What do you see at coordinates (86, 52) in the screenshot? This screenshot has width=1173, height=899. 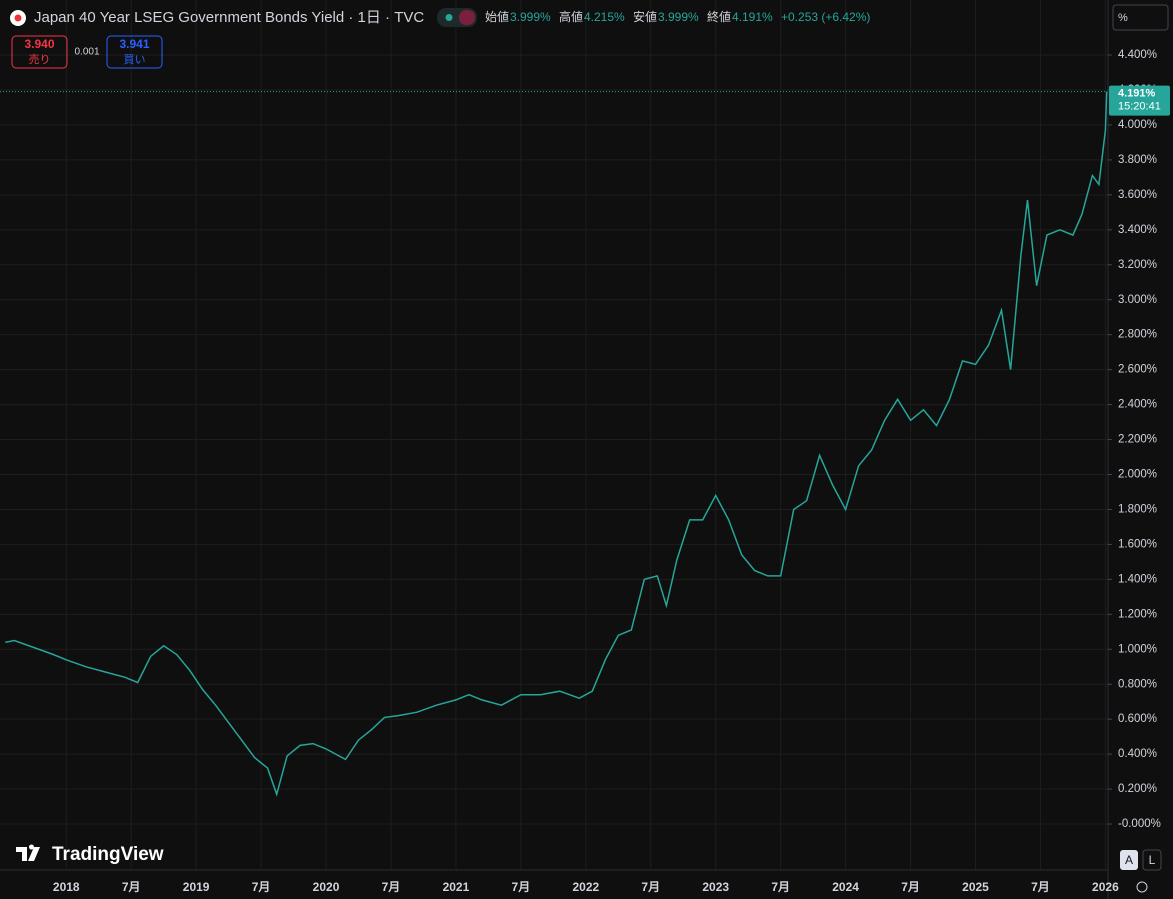 I see `spread: 0.001` at bounding box center [86, 52].